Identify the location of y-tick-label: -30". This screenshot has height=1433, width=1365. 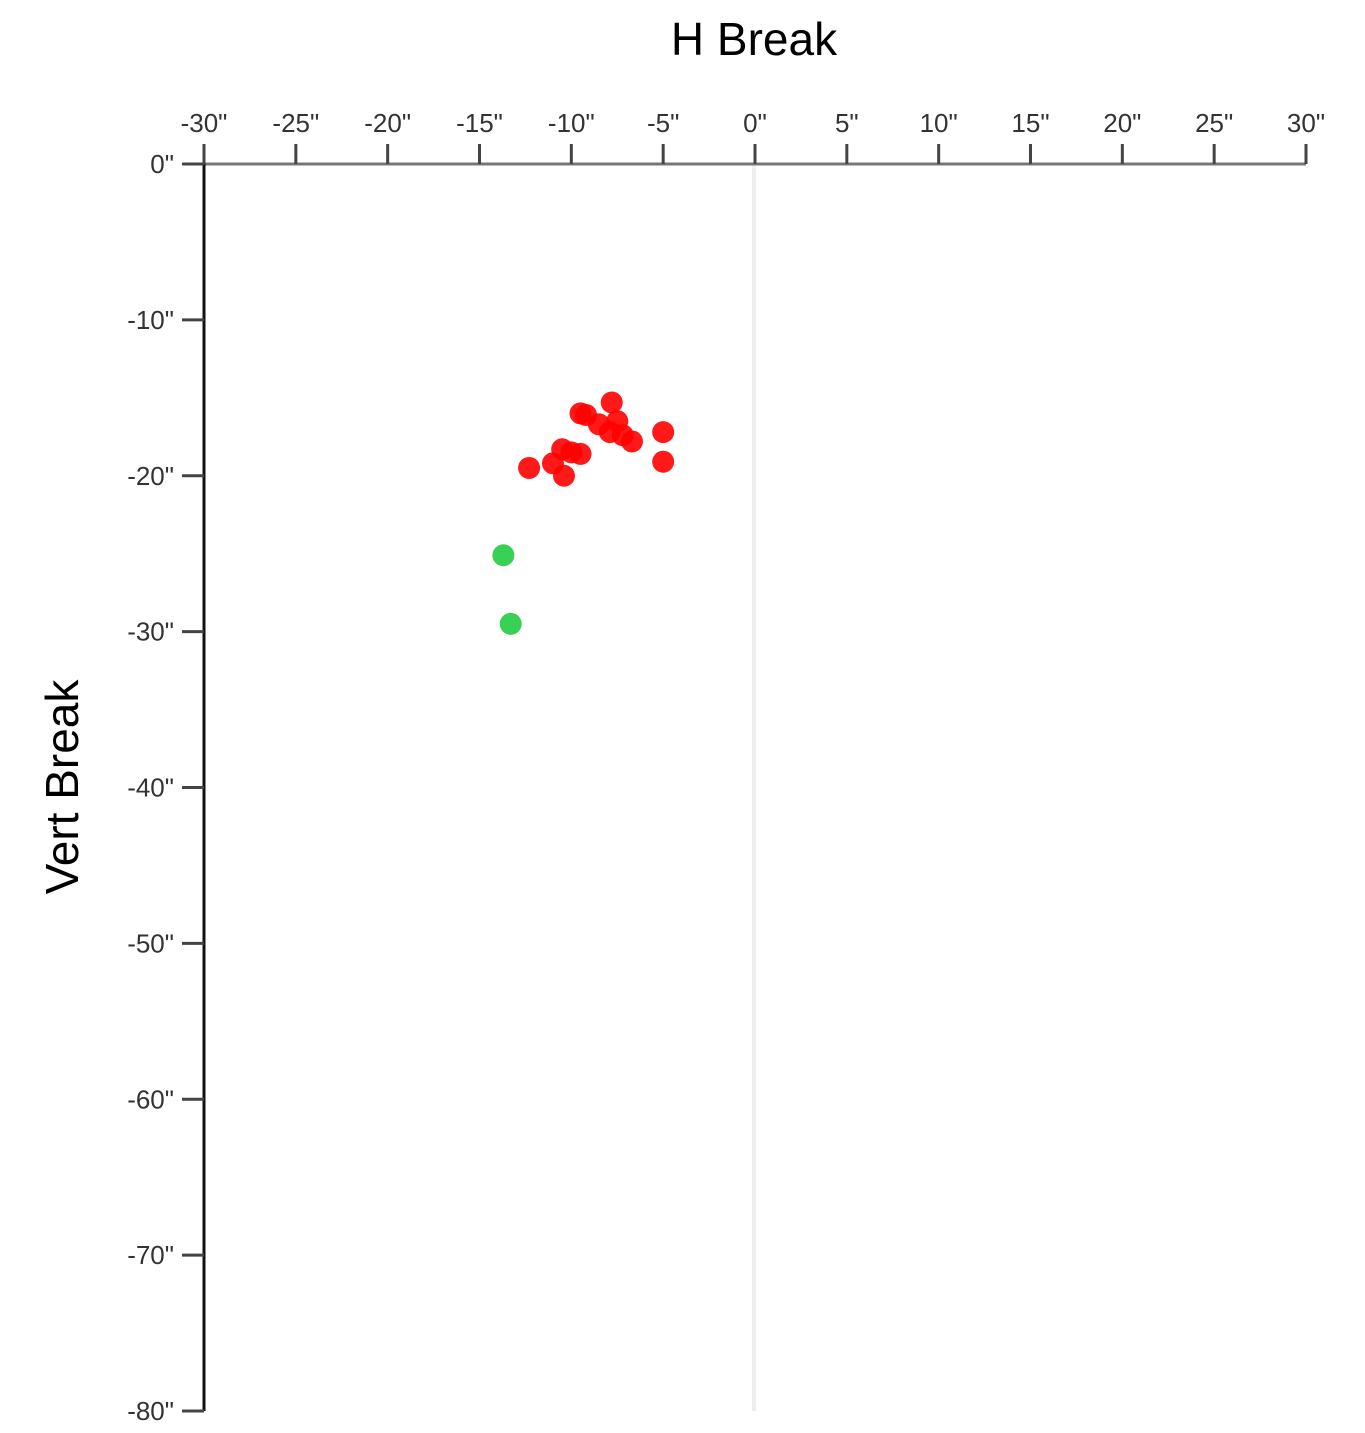
(150, 632).